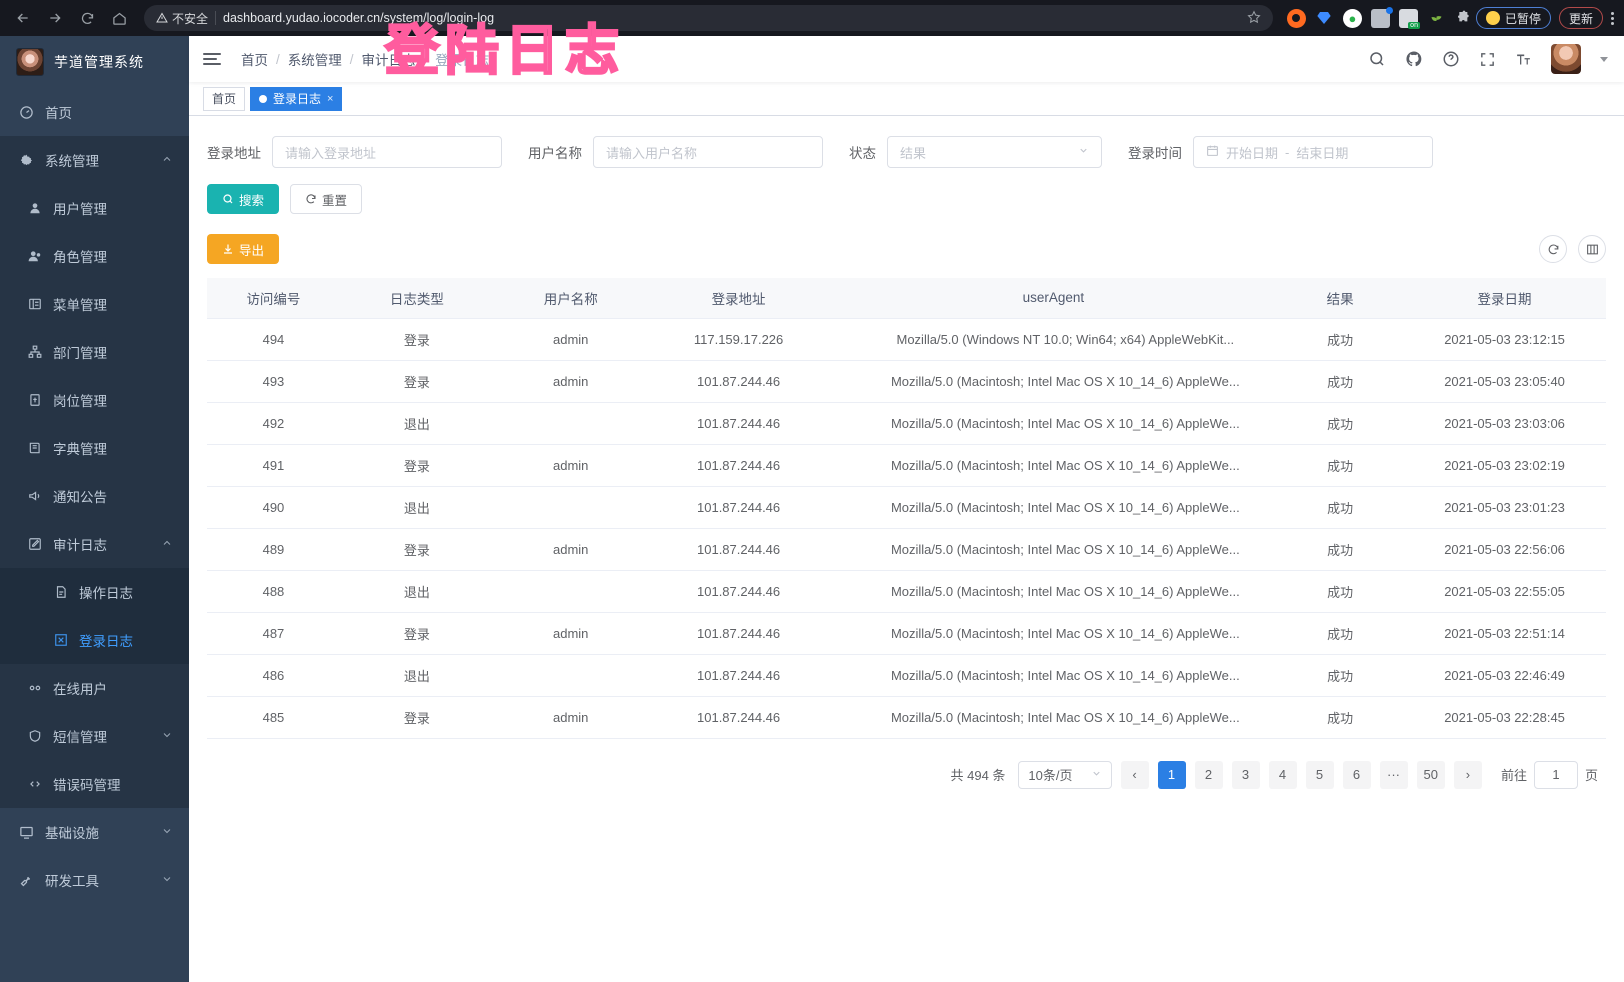  I want to click on cell-login-date: 2021-05-03 23:02:19, so click(1504, 465).